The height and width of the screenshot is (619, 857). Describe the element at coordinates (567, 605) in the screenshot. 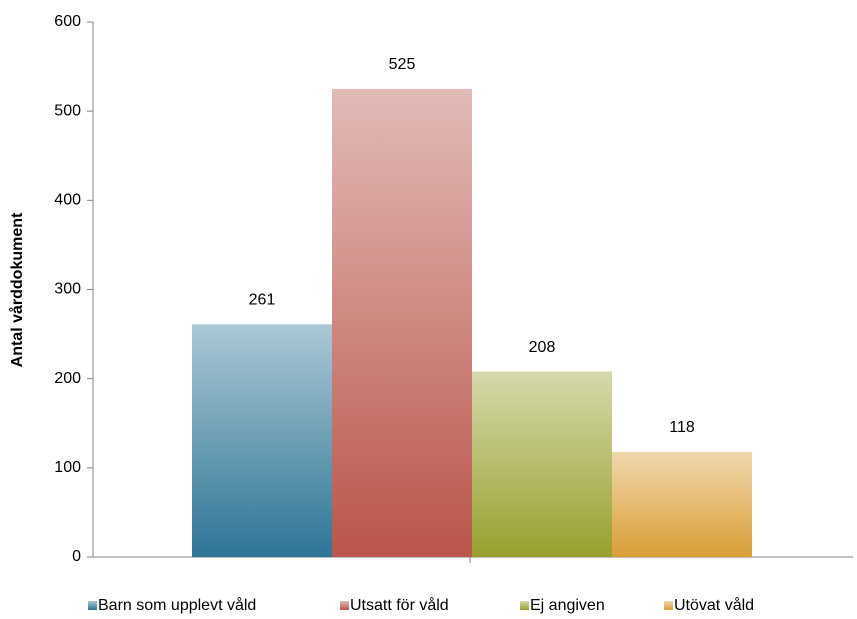

I see `legend-label: Ej angiven` at that location.